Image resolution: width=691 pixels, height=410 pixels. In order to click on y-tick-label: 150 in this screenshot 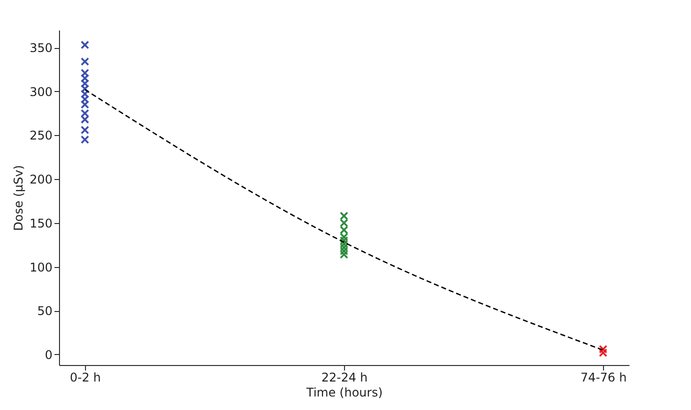, I will do `click(41, 223)`.